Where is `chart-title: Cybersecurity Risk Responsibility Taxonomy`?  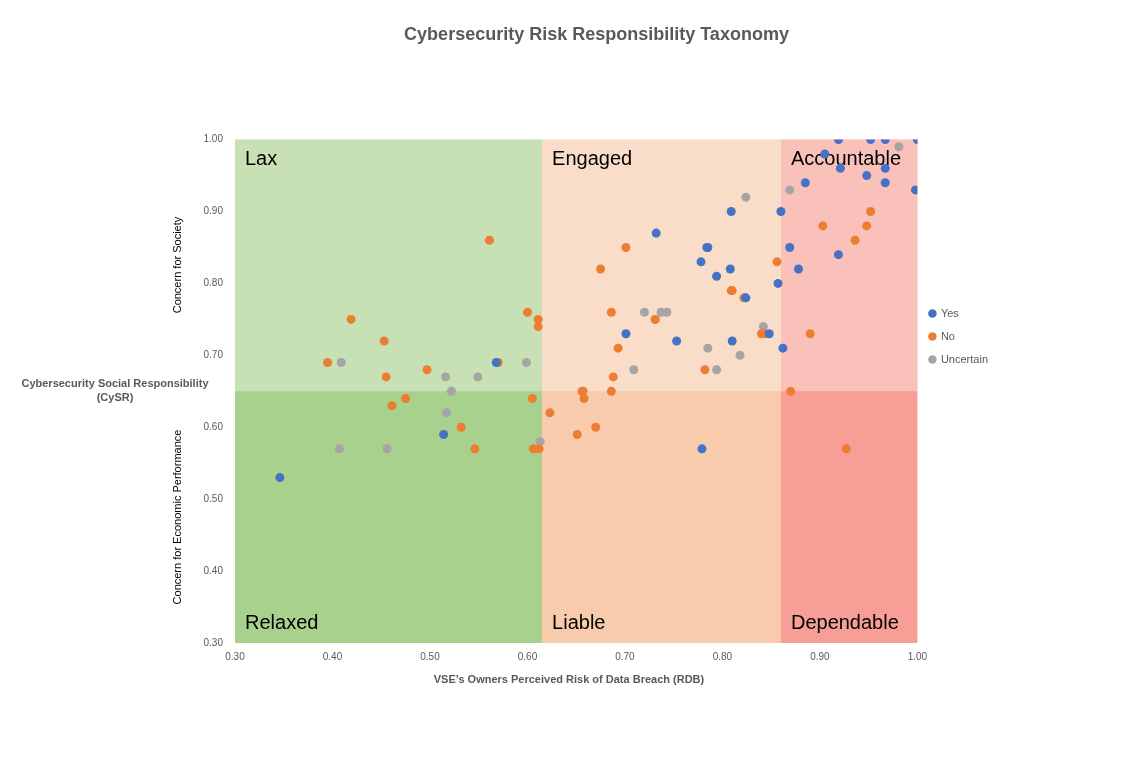 chart-title: Cybersecurity Risk Responsibility Taxonomy is located at coordinates (596, 33).